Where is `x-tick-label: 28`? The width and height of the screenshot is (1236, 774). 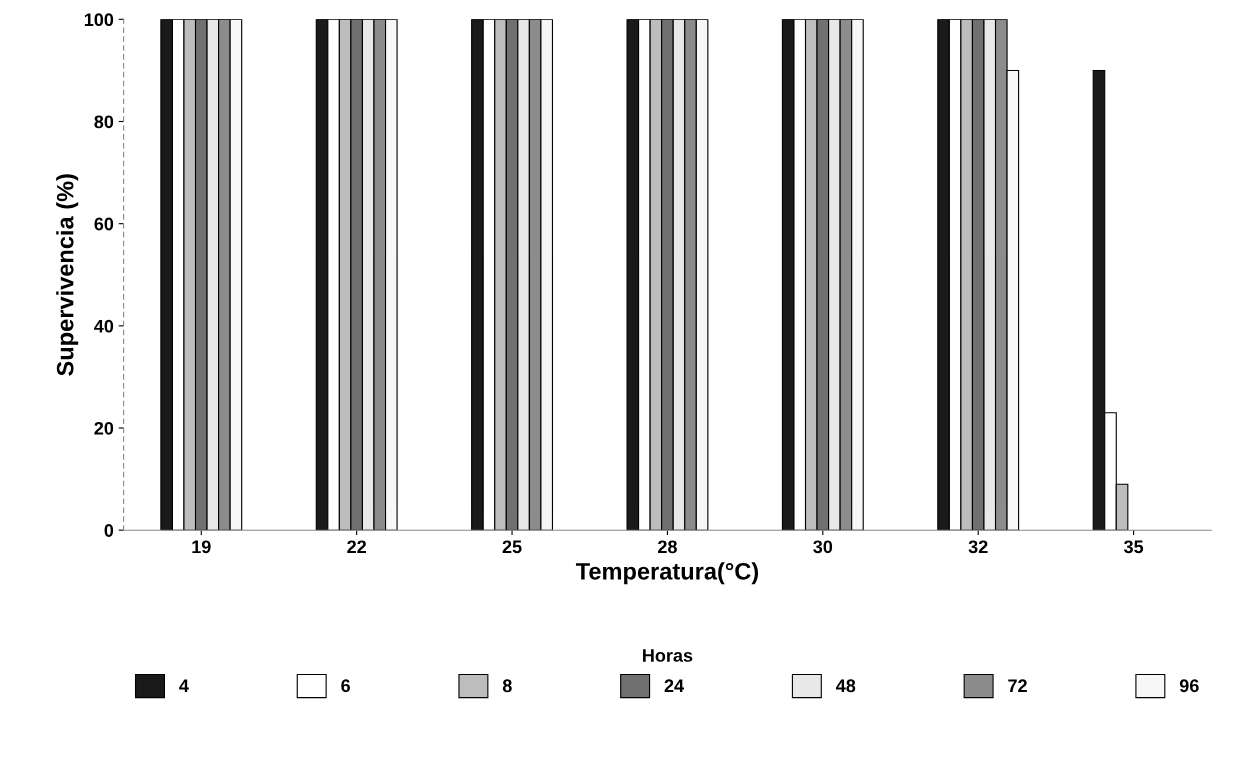
x-tick-label: 28 is located at coordinates (667, 547).